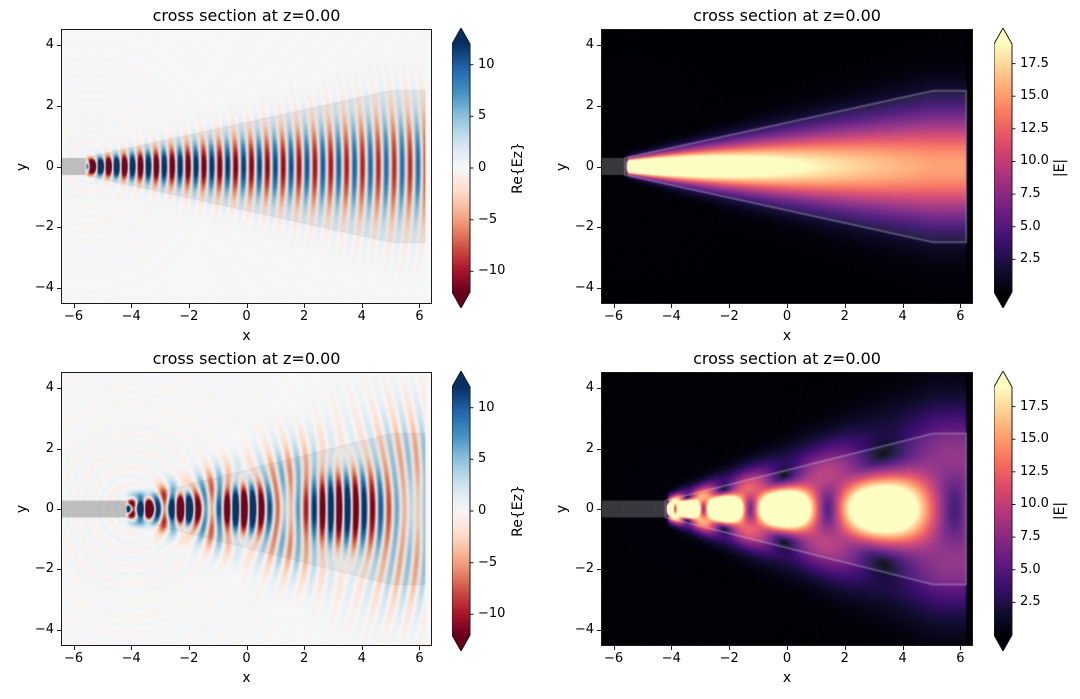 The width and height of the screenshot is (1080, 699). Describe the element at coordinates (1034, 504) in the screenshot. I see `colorbar-tick-label: 10.0` at that location.